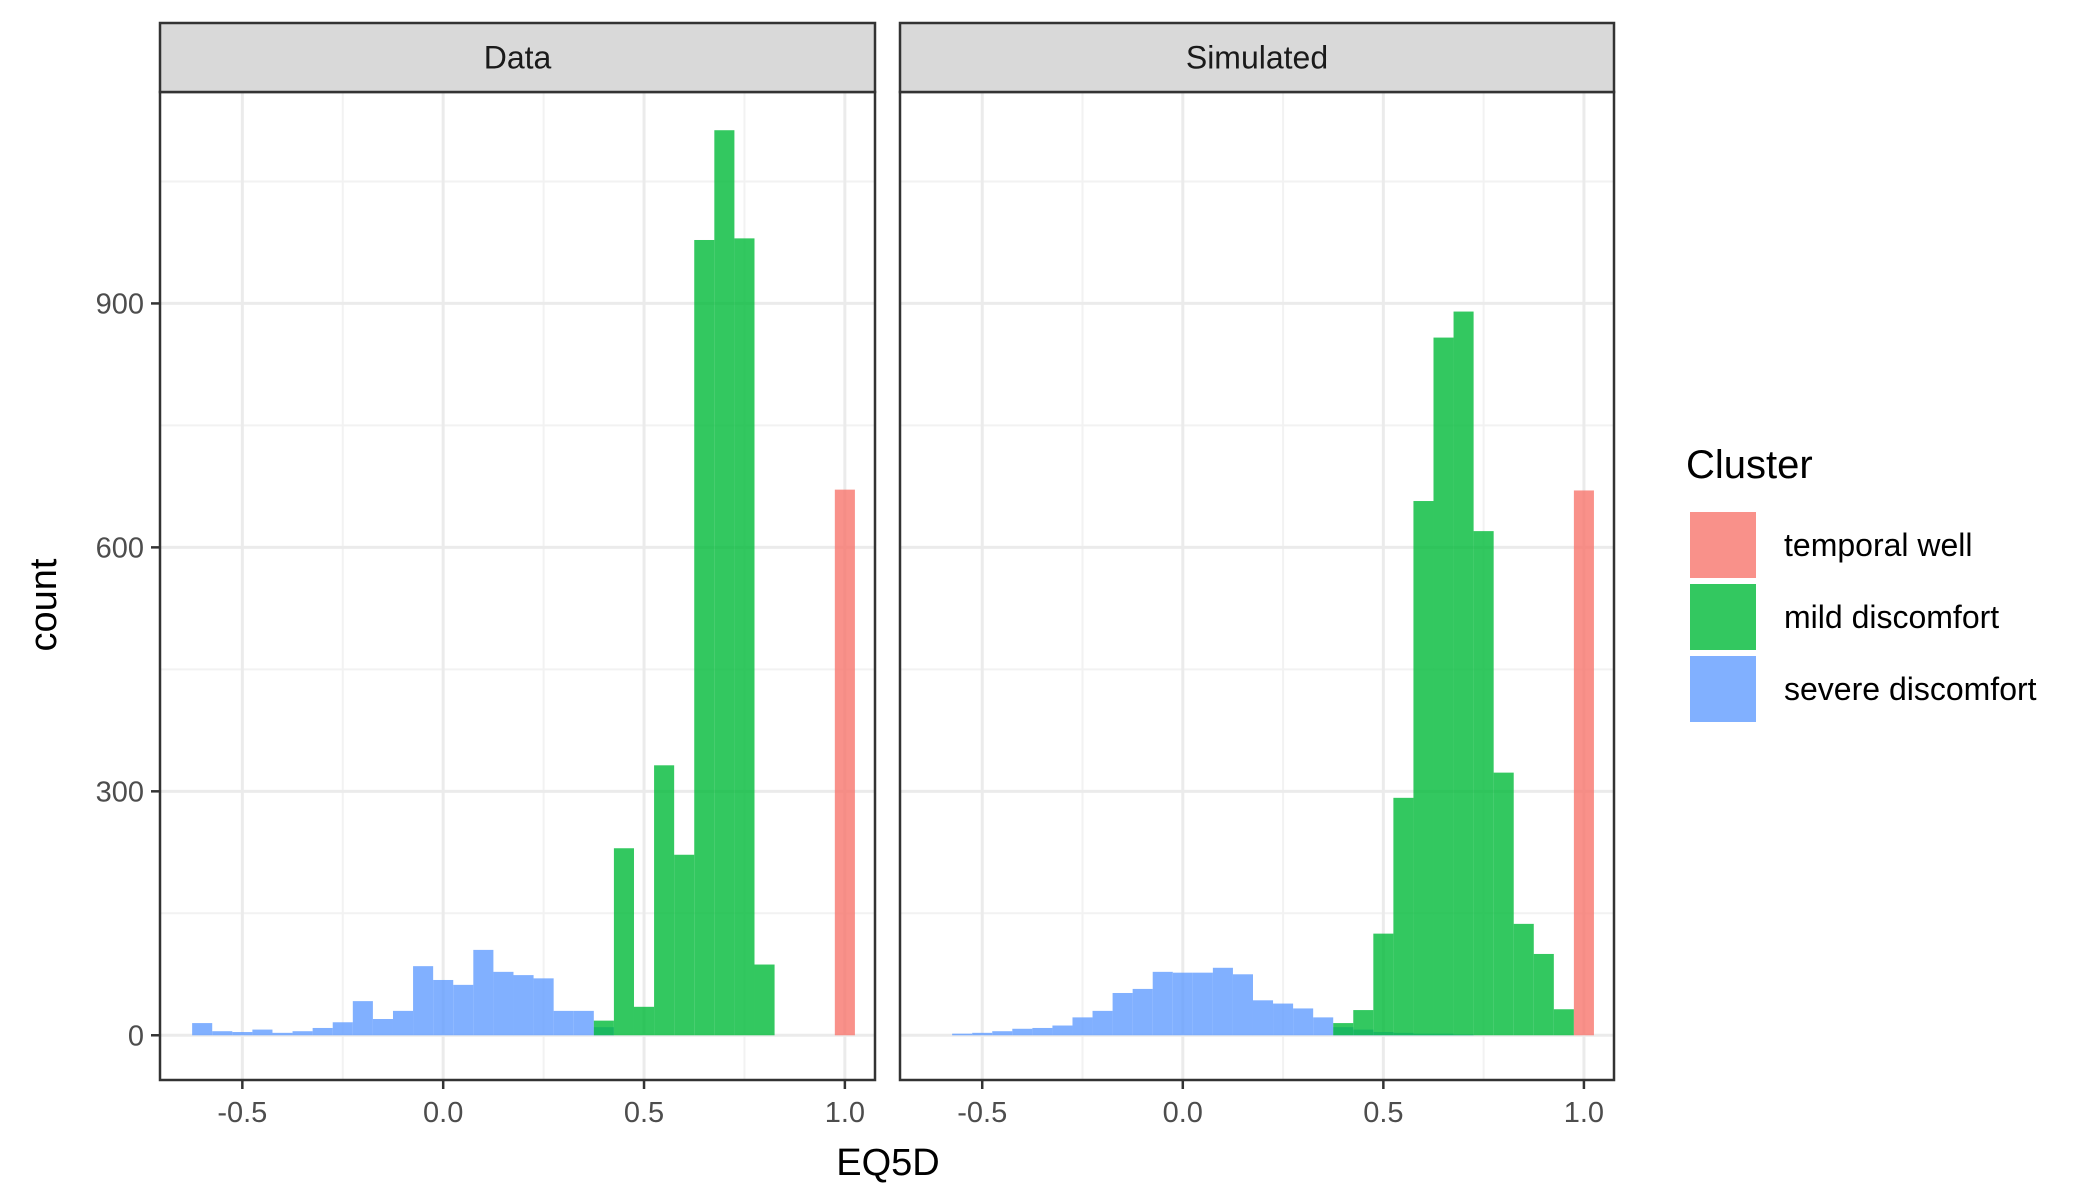 The width and height of the screenshot is (2100, 1200). I want to click on facet-strip-label: Data, so click(518, 58).